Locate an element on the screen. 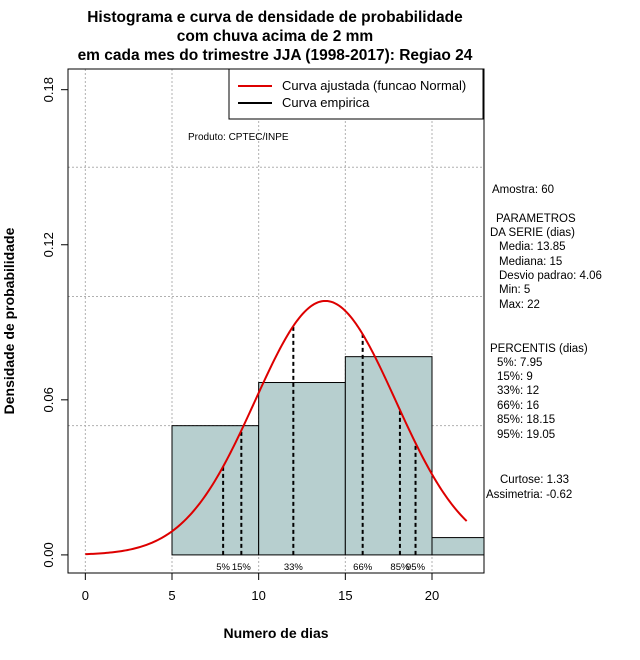 Image resolution: width=640 pixels, height=660 pixels. percentile-lines: 5% 15% 33% 66% 85%95% is located at coordinates (321, 449).